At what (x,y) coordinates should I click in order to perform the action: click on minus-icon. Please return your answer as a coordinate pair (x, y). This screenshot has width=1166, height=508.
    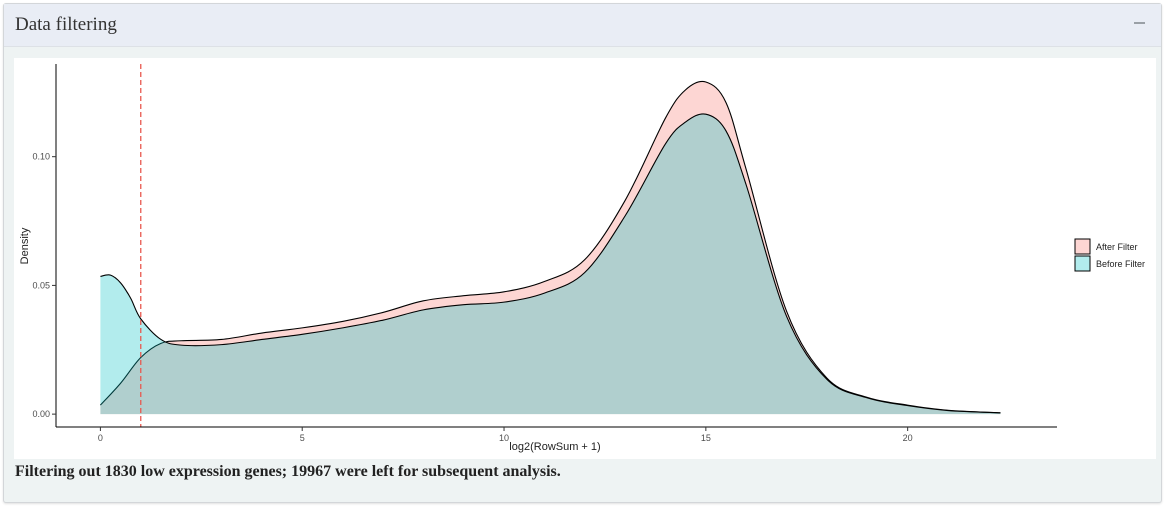
    Looking at the image, I should click on (1140, 21).